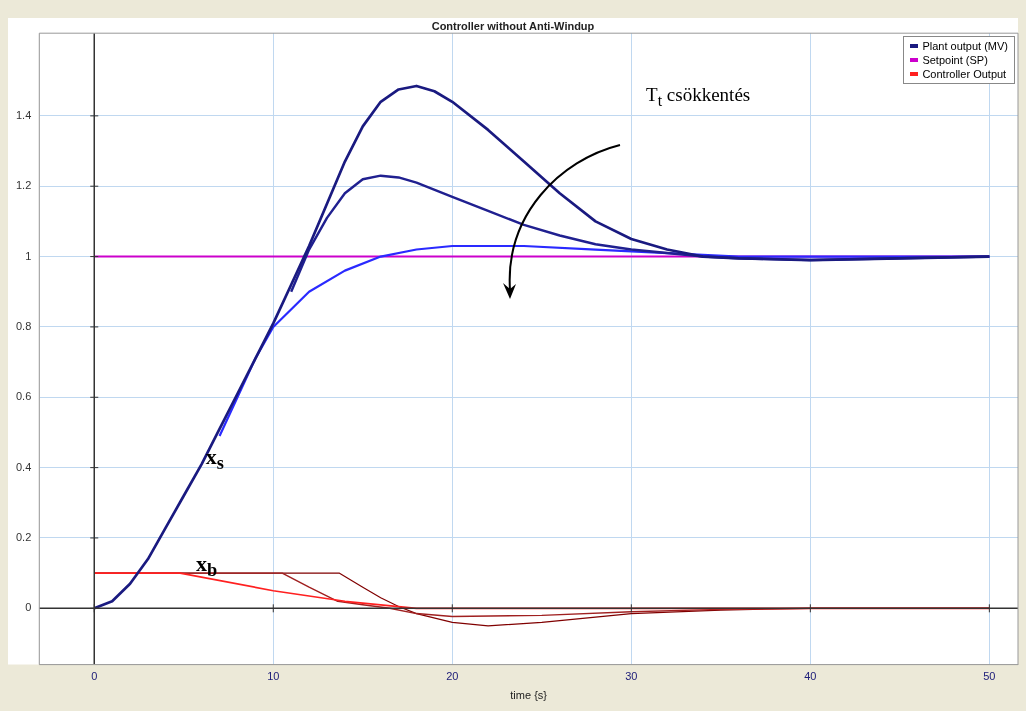 The width and height of the screenshot is (1026, 711). Describe the element at coordinates (23, 466) in the screenshot. I see `y-tick-label: 0.4` at that location.